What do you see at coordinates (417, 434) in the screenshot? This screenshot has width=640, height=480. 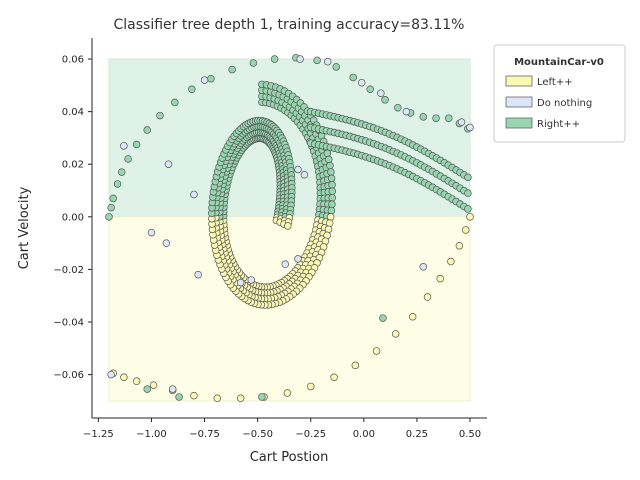 I see `x-tick-label: 0.25` at bounding box center [417, 434].